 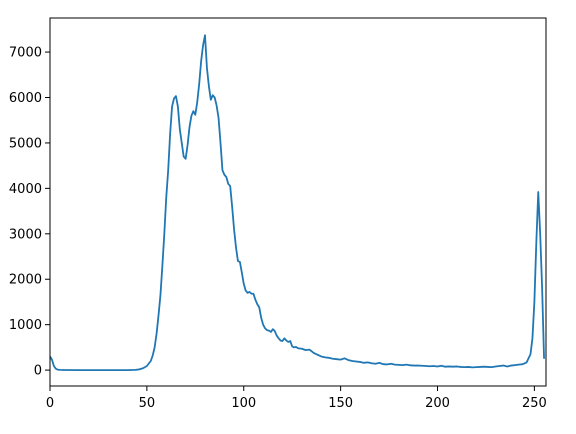 What do you see at coordinates (29, 212) in the screenshot?
I see `y-axis: 0 1000 2000 3000 4000 5000 6000 7000` at bounding box center [29, 212].